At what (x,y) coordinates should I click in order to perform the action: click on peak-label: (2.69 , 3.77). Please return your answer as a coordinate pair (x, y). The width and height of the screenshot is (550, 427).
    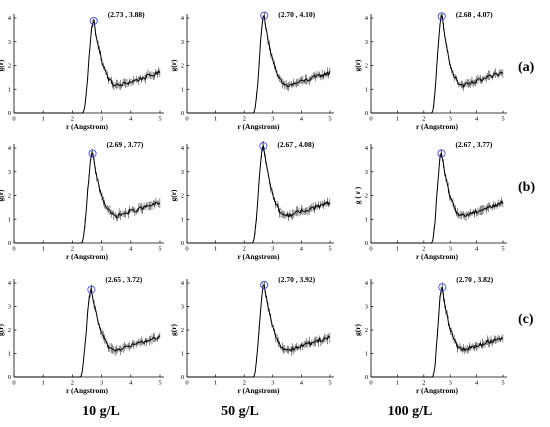
    Looking at the image, I should click on (125, 144).